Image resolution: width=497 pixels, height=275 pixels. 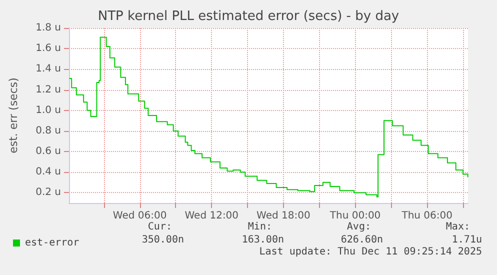 What do you see at coordinates (48, 48) in the screenshot?
I see `y-tick-label: 1.6 u` at bounding box center [48, 48].